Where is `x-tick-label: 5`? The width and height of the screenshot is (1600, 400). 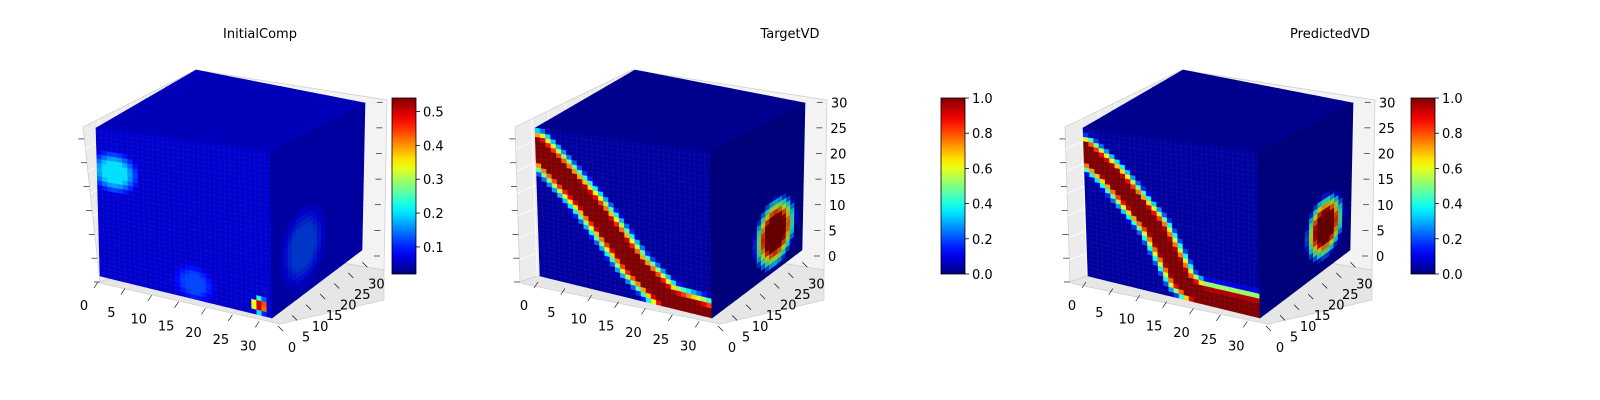
x-tick-label: 5 is located at coordinates (551, 313).